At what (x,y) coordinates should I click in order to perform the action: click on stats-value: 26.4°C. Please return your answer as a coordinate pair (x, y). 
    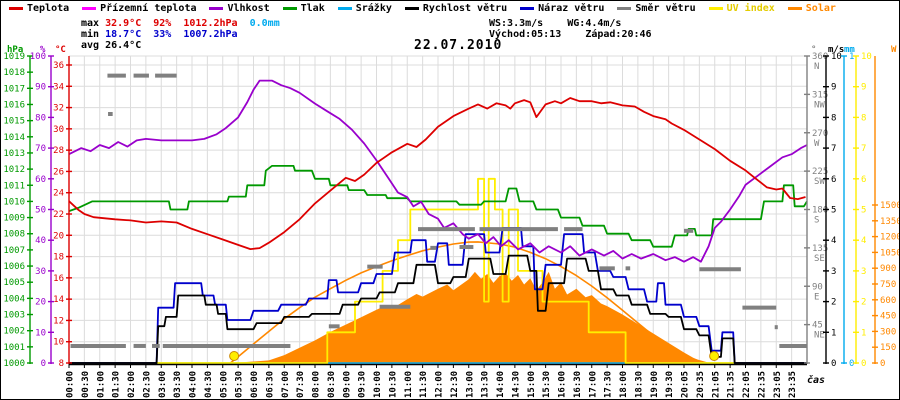
    Looking at the image, I should click on (129, 45).